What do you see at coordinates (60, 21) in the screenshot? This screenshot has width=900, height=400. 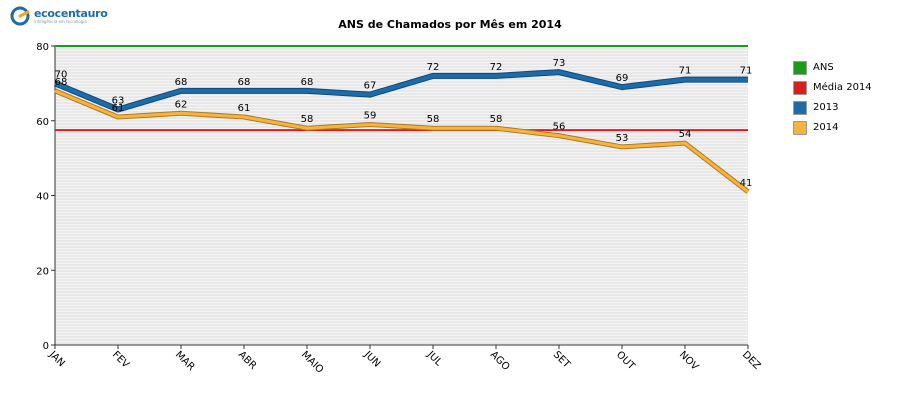 I see `logo-tagline: inteligência em tecnologia` at bounding box center [60, 21].